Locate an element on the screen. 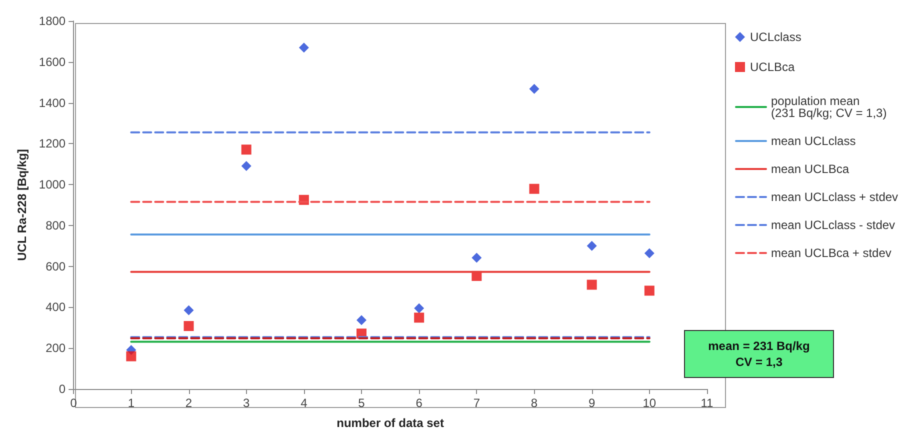 This screenshot has width=915, height=446. x-tick-label: 3 is located at coordinates (246, 403).